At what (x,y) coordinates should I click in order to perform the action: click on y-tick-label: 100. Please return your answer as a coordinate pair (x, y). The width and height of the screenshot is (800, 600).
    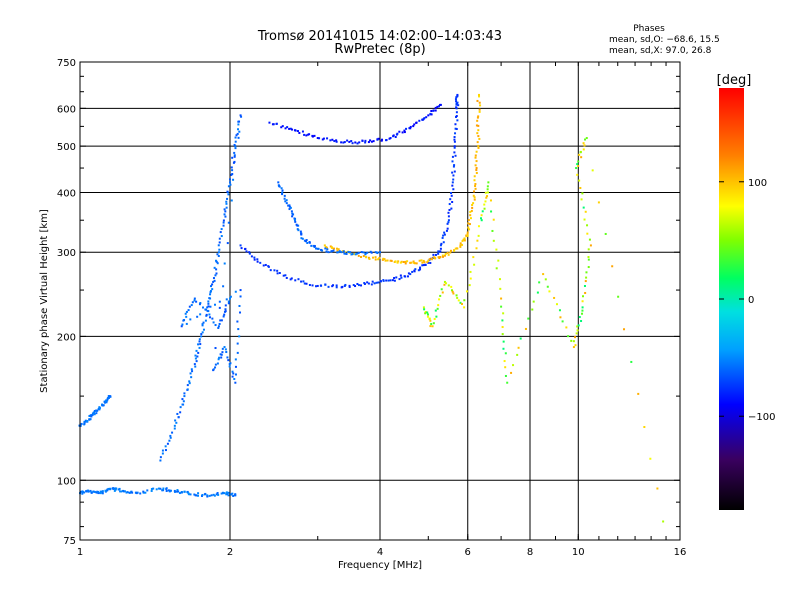
    Looking at the image, I should click on (66, 481).